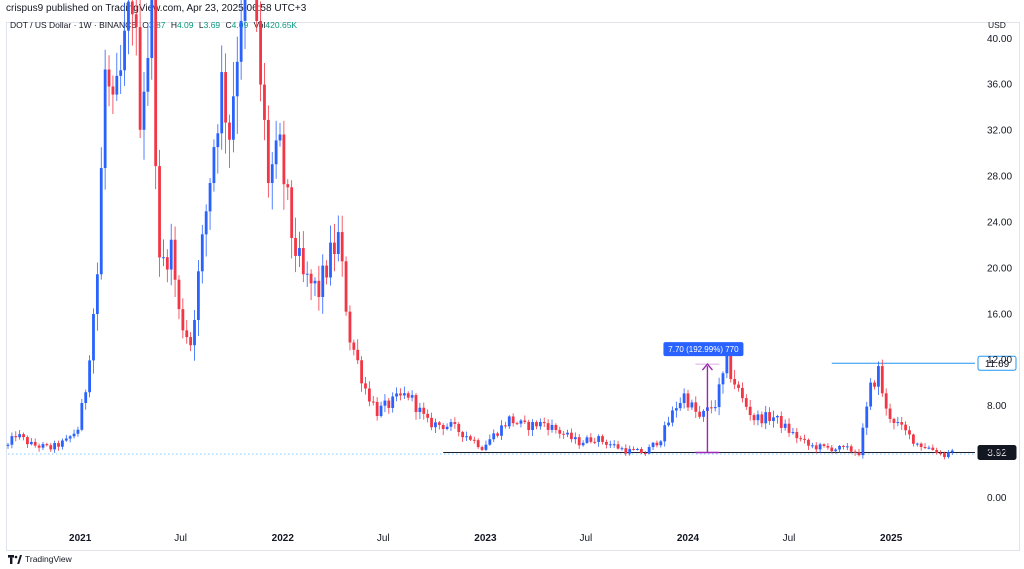  Describe the element at coordinates (997, 453) in the screenshot. I see `price-badge-label: 3.92` at that location.